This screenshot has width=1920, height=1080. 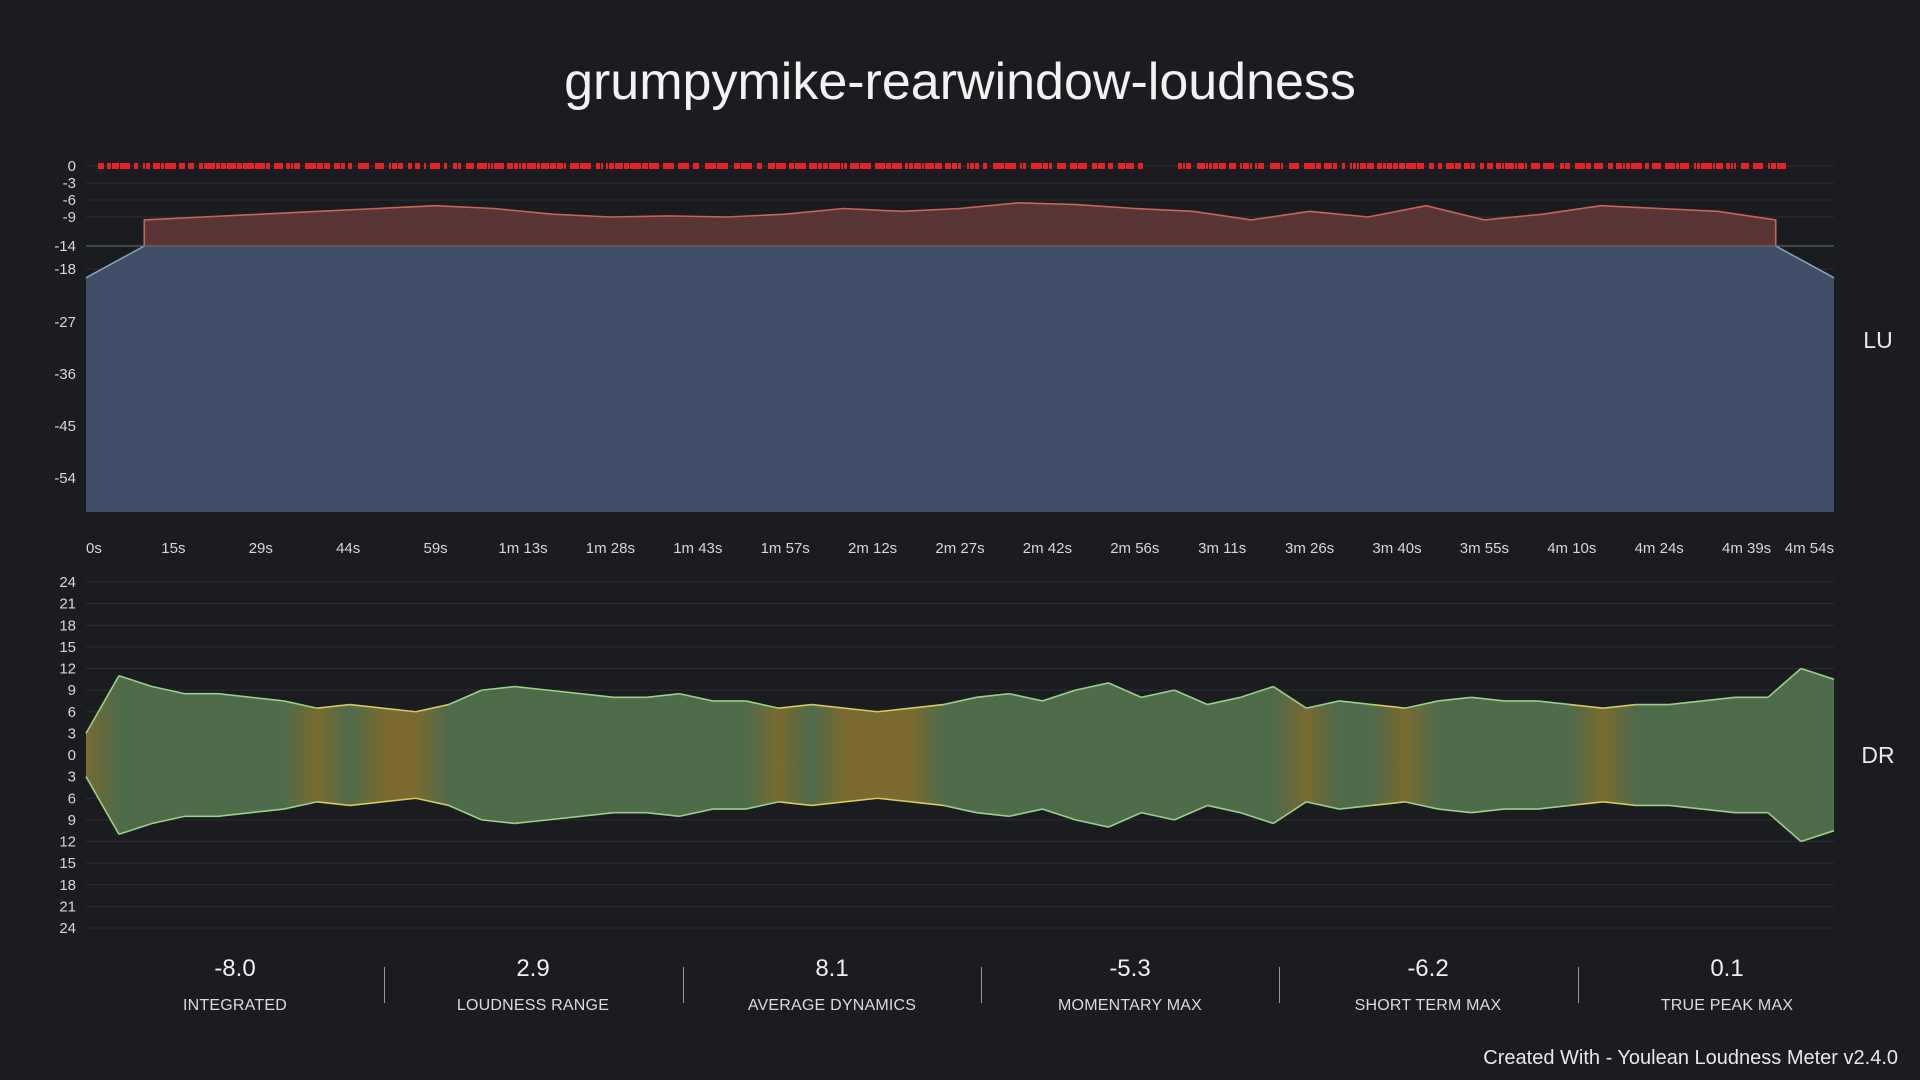 I want to click on stat-value: -8.0, so click(x=235, y=968).